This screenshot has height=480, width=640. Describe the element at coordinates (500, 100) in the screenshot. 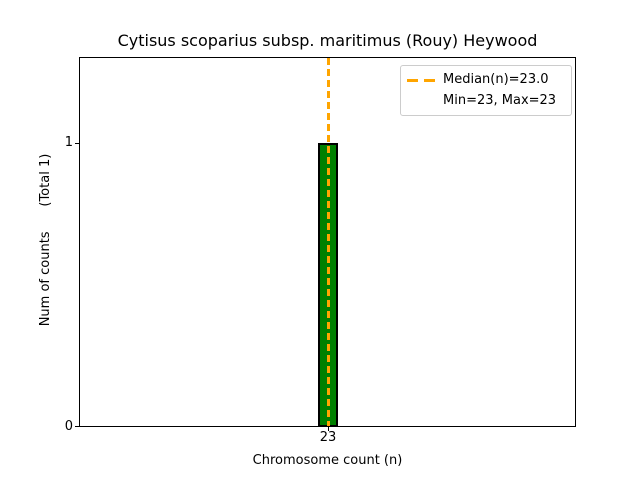

I see `legend-label-minmax: Min=23, Max=23` at that location.